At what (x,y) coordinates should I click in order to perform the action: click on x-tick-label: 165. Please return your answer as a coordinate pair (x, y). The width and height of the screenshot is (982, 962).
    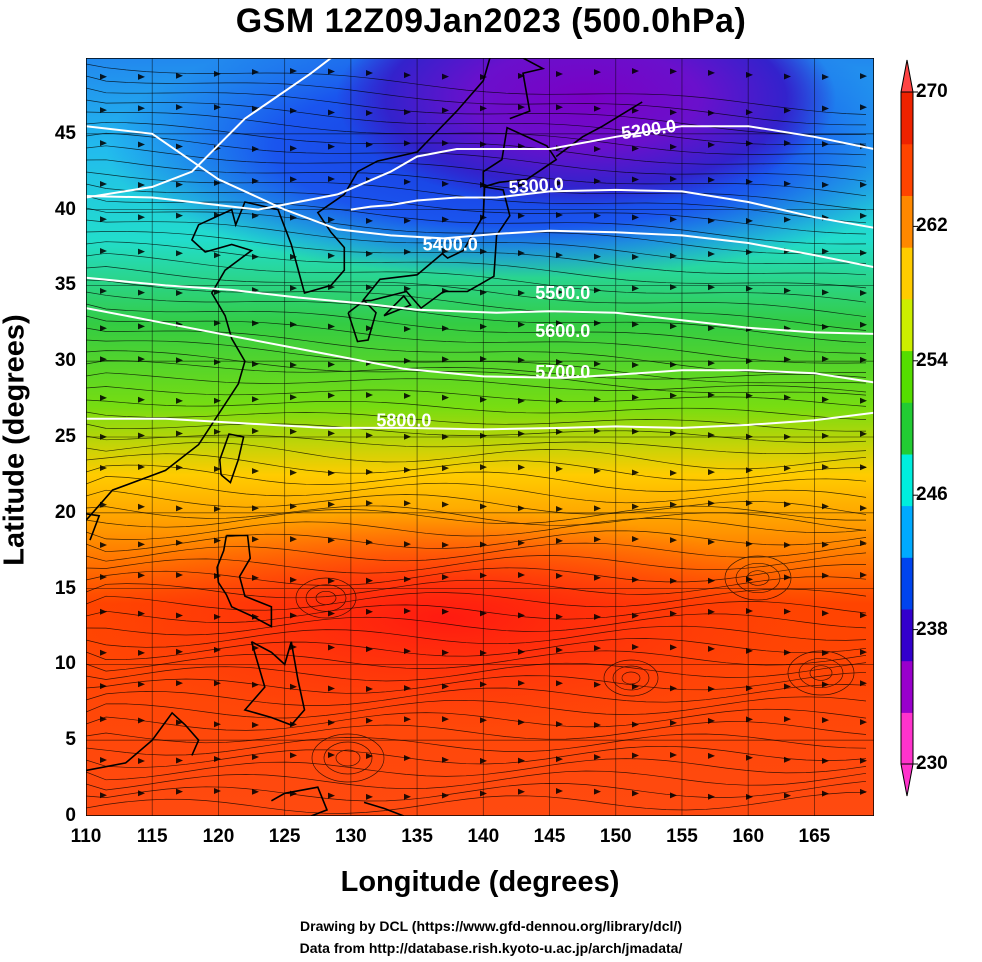
    Looking at the image, I should click on (814, 836).